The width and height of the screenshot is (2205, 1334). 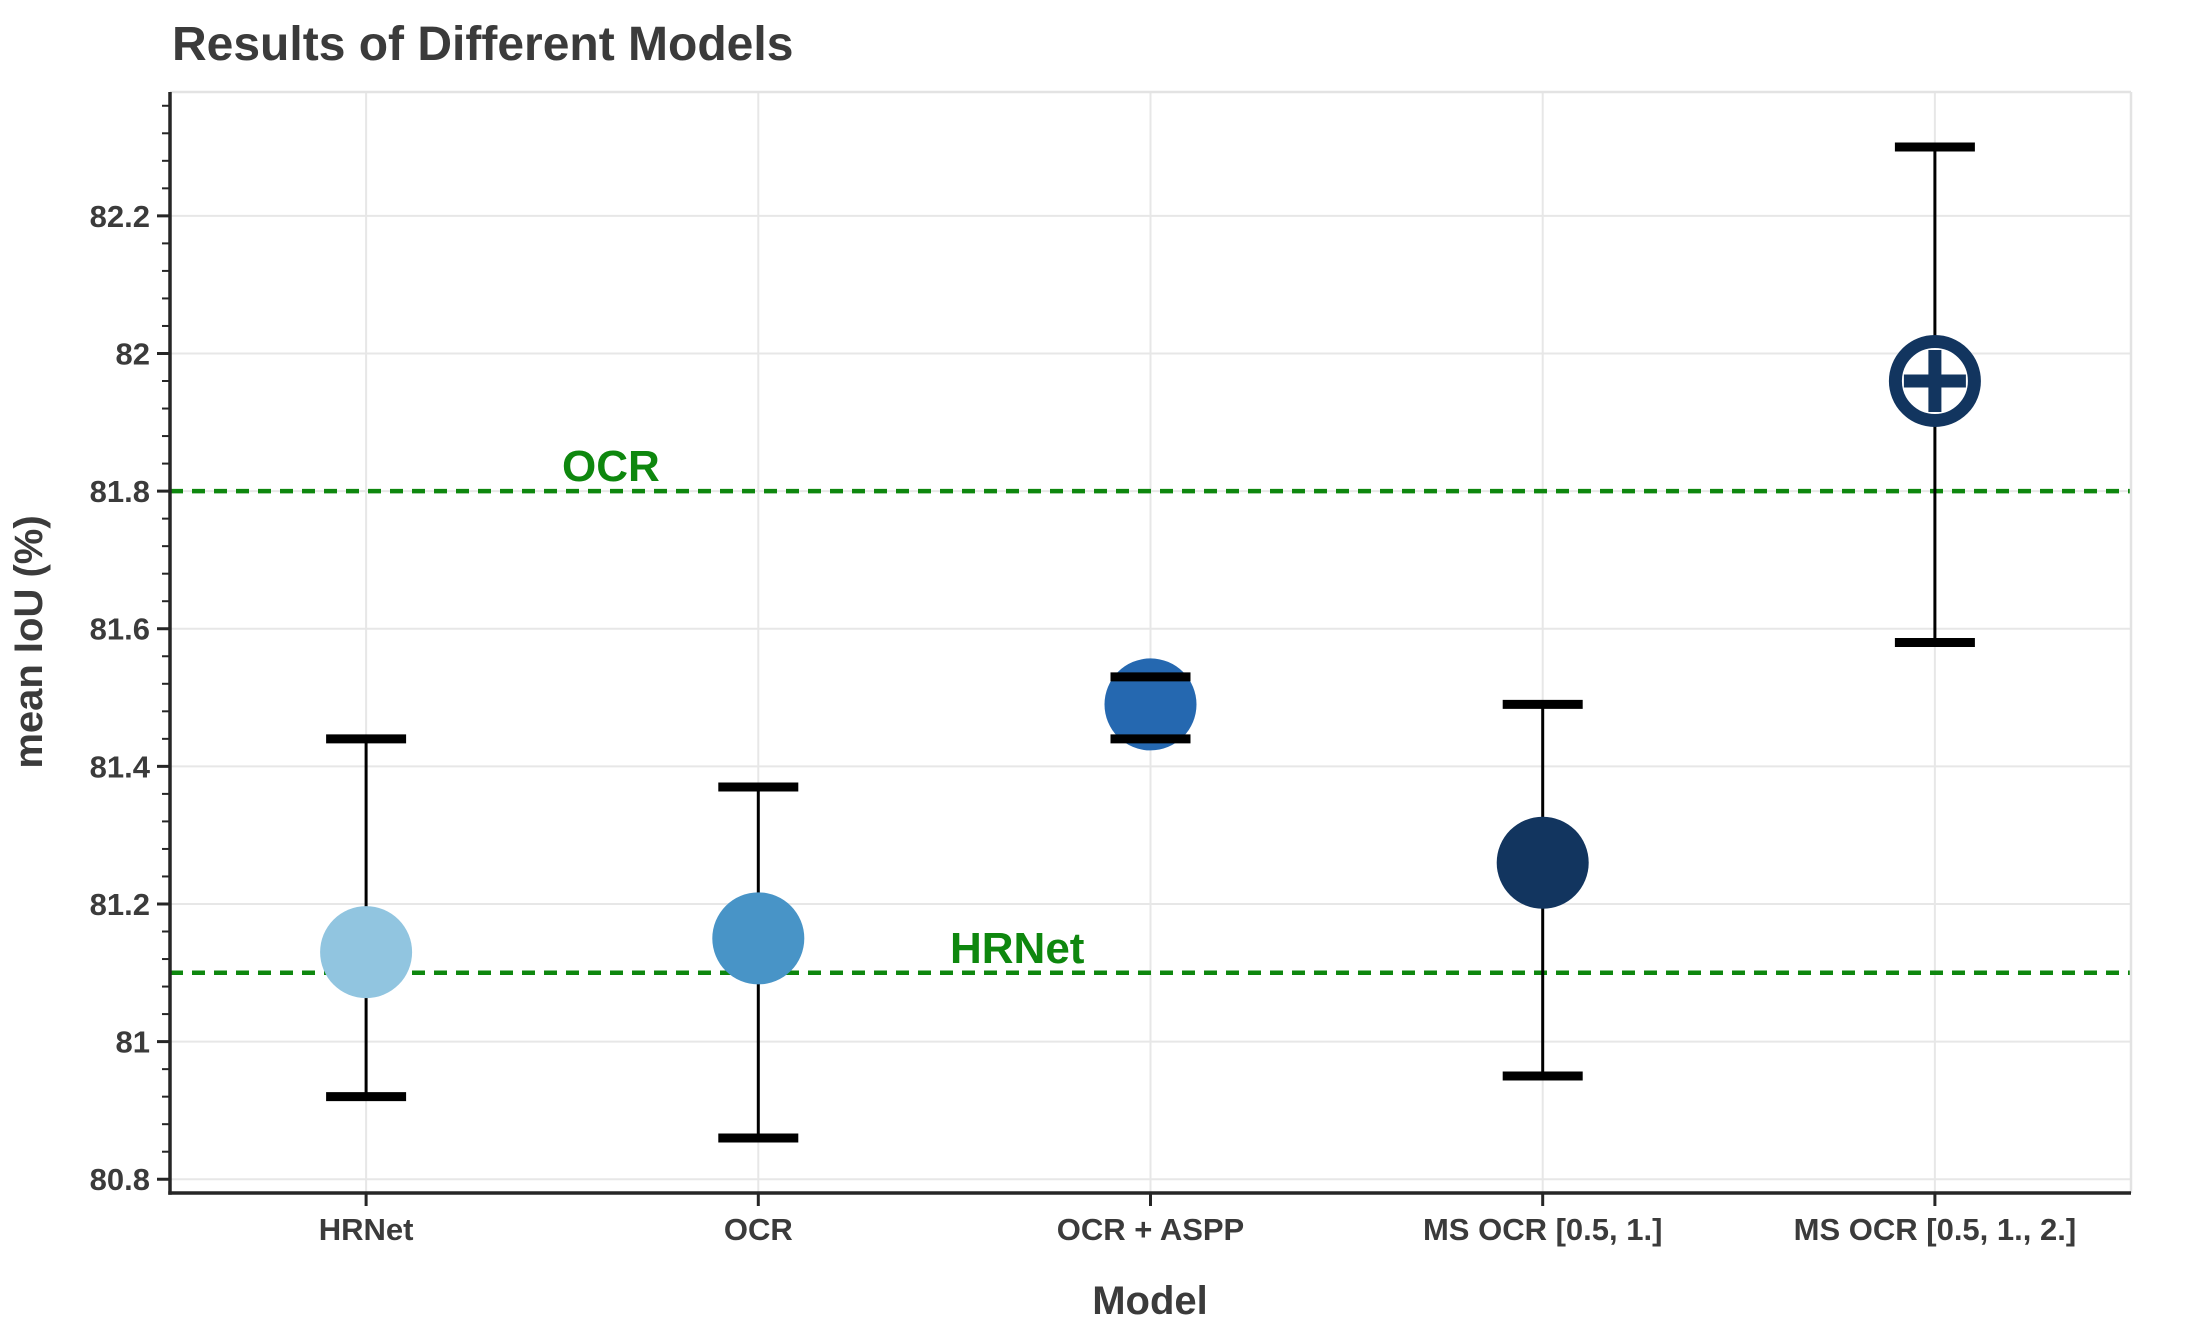 What do you see at coordinates (120, 491) in the screenshot?
I see `y-tick-label: 81.8` at bounding box center [120, 491].